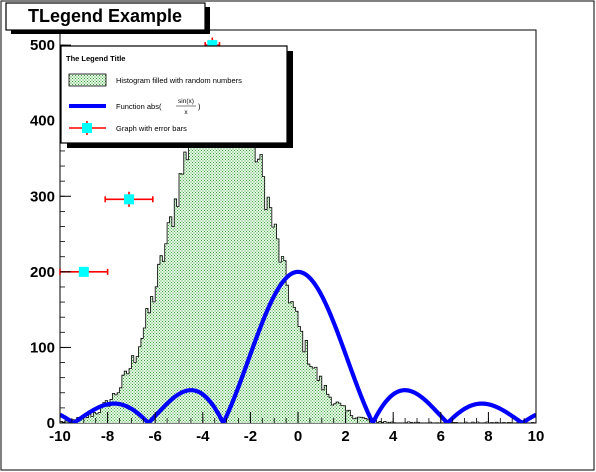 Image resolution: width=596 pixels, height=472 pixels. I want to click on title-frame, so click(105, 16).